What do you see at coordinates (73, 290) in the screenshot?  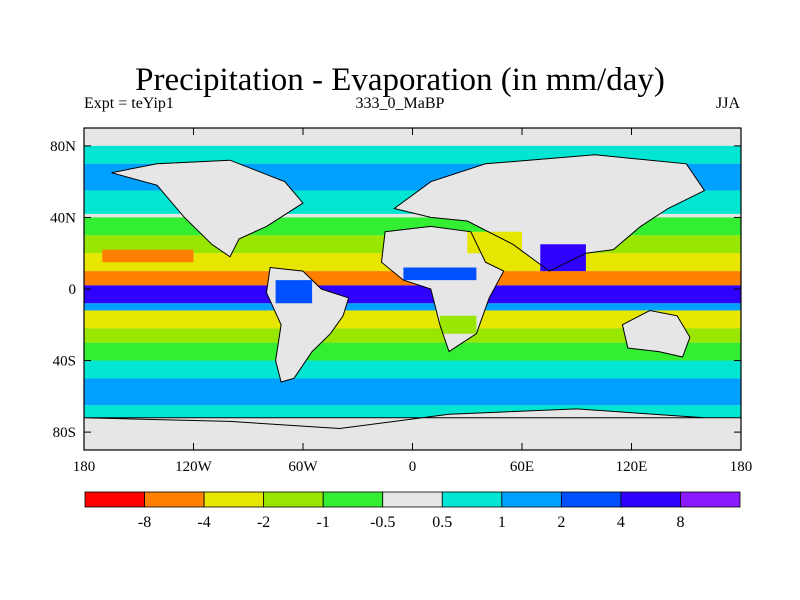 I see `y-tick-label: 0` at bounding box center [73, 290].